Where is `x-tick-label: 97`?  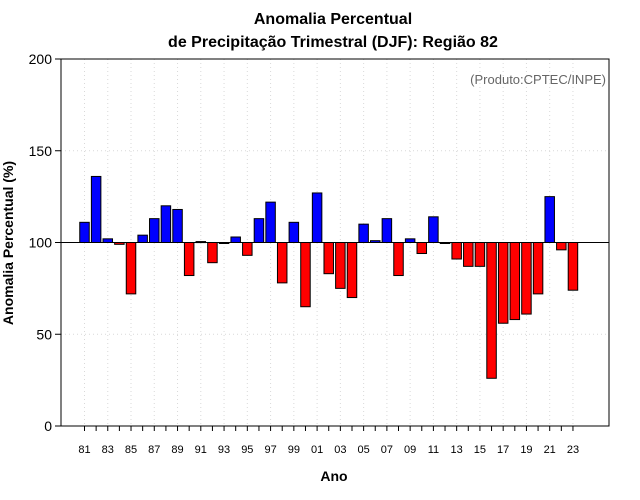
x-tick-label: 97 is located at coordinates (270, 450).